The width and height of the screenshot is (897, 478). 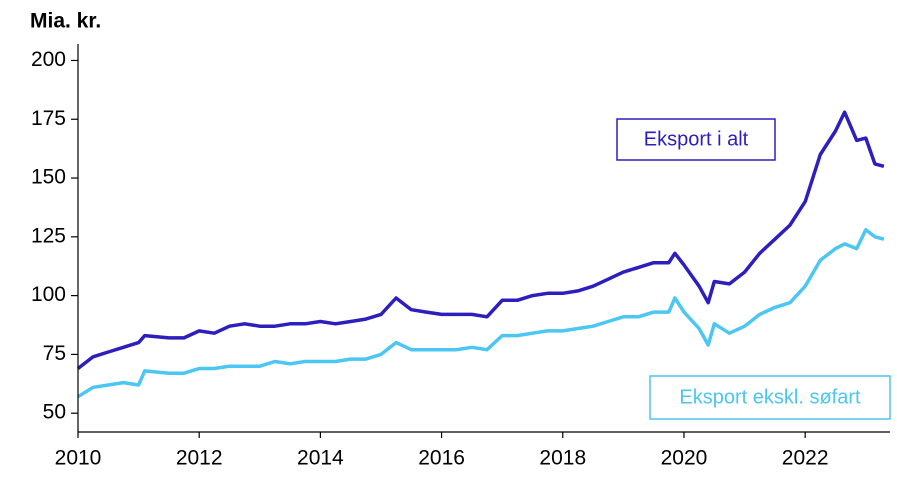 What do you see at coordinates (48, 235) in the screenshot?
I see `y-tick-label: 125` at bounding box center [48, 235].